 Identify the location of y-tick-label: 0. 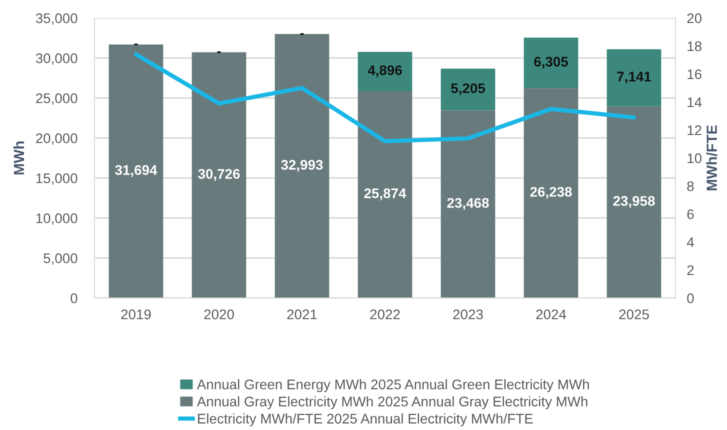
(74, 298).